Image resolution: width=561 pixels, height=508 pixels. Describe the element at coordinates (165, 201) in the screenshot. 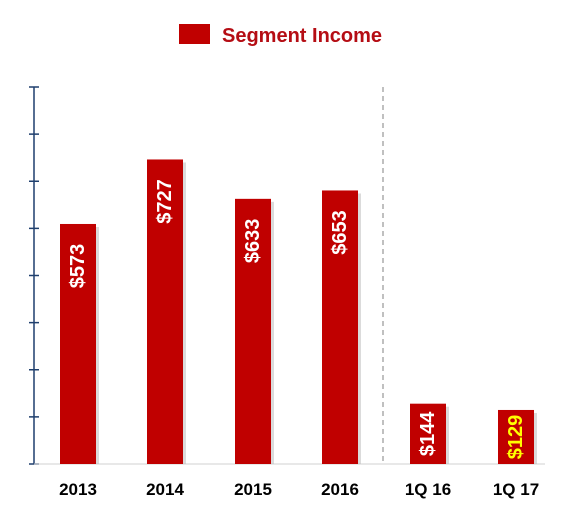

I see `bar-value-label: $727` at that location.